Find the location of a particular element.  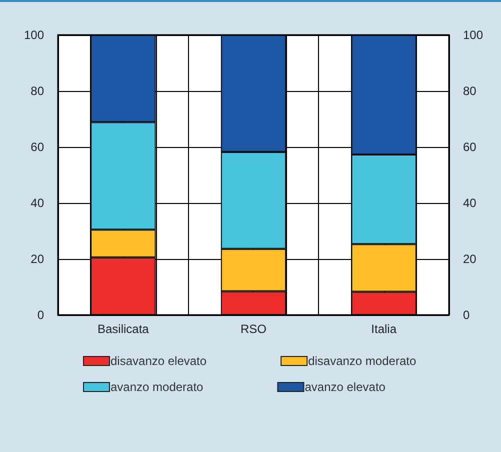

y2-tick-label: 40 is located at coordinates (470, 203).